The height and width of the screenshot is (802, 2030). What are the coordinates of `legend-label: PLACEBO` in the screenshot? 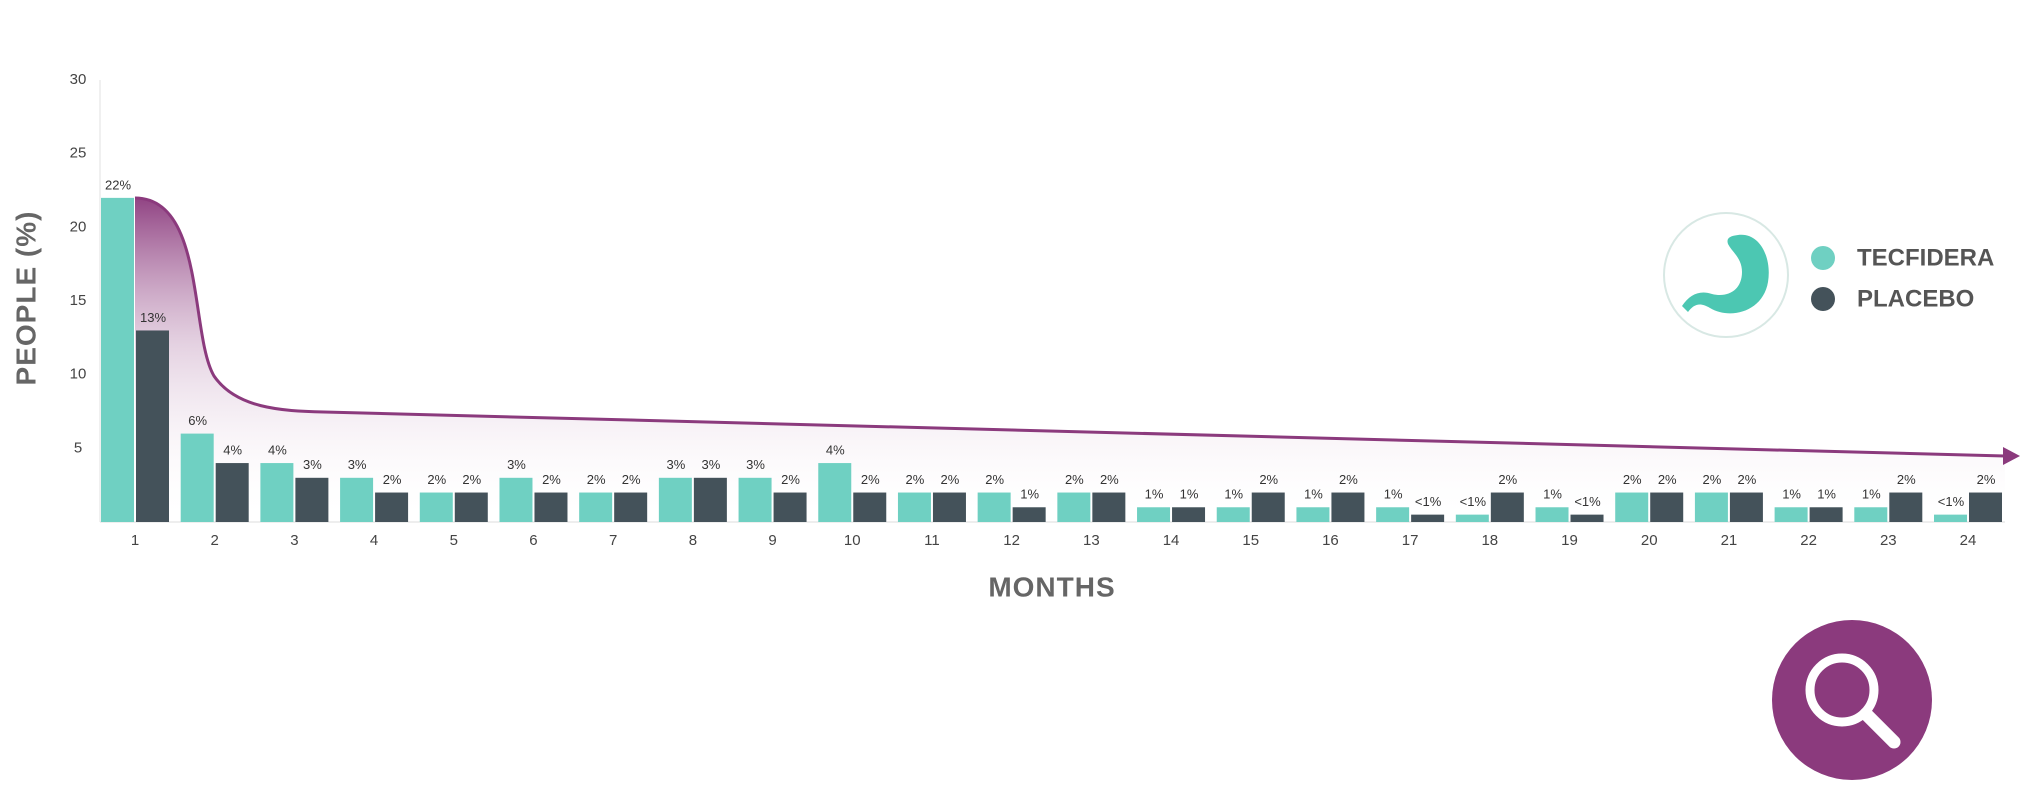 It's located at (1915, 298).